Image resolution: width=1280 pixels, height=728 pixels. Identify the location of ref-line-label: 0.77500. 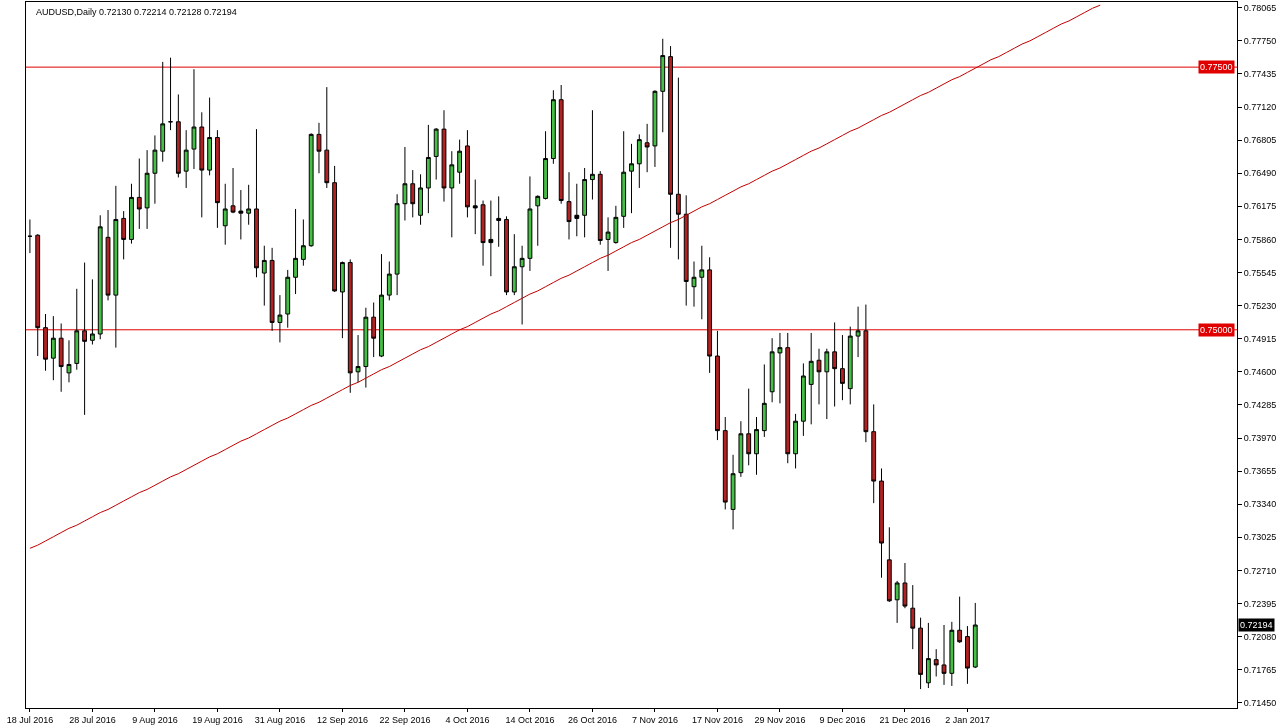
(1216, 67).